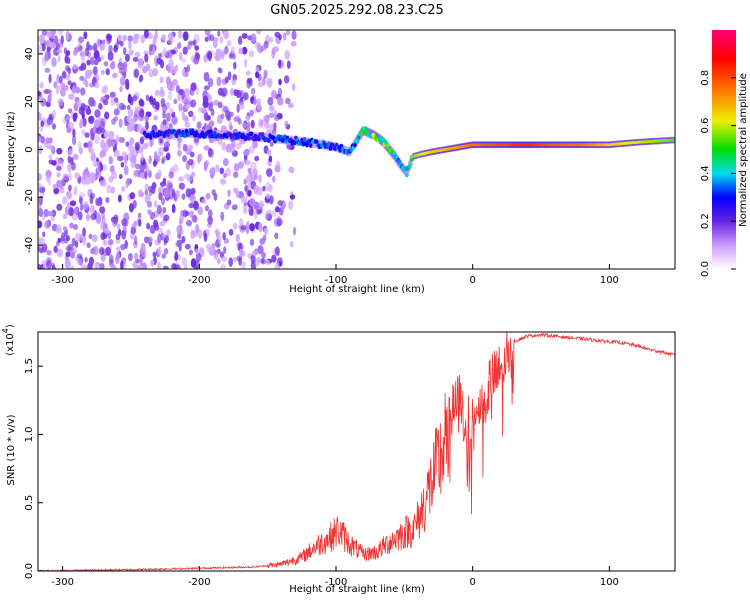  What do you see at coordinates (211, 132) in the screenshot?
I see `spectrogram-ridge-cell` at bounding box center [211, 132].